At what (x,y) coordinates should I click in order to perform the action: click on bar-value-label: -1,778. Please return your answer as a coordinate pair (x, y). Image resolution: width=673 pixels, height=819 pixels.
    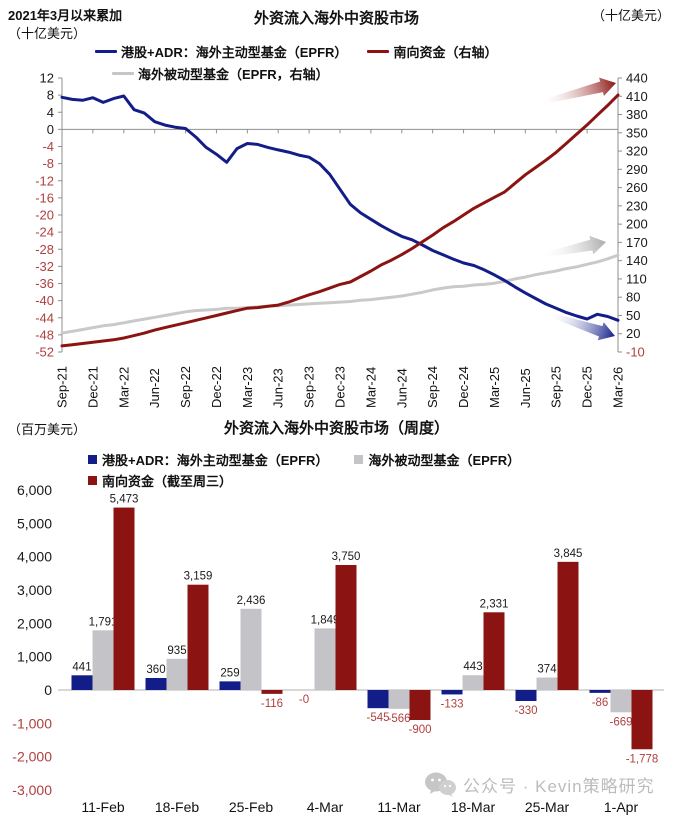
    Looking at the image, I should click on (642, 759).